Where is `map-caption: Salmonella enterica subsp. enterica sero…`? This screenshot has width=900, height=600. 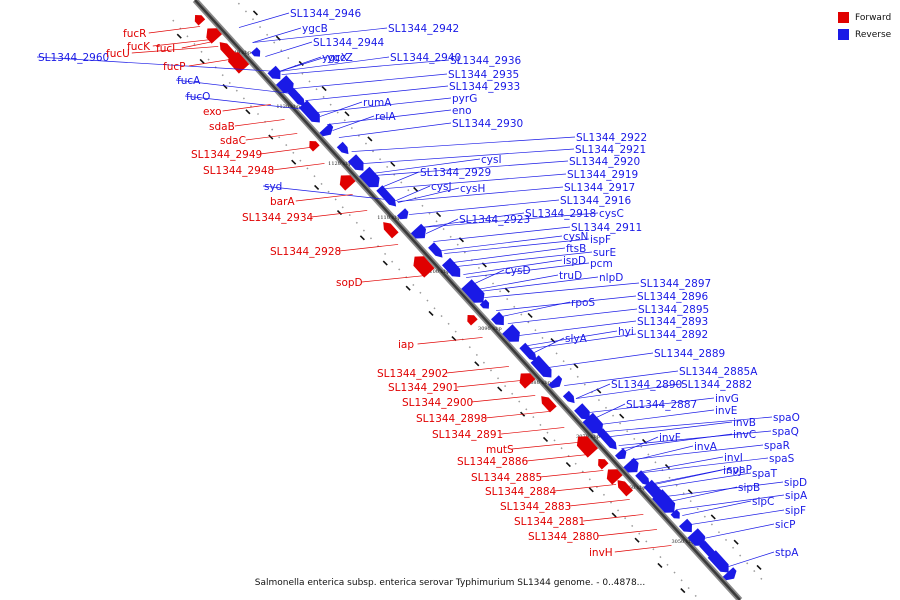 map-caption: Salmonella enterica subsp. enterica sero… is located at coordinates (450, 583).